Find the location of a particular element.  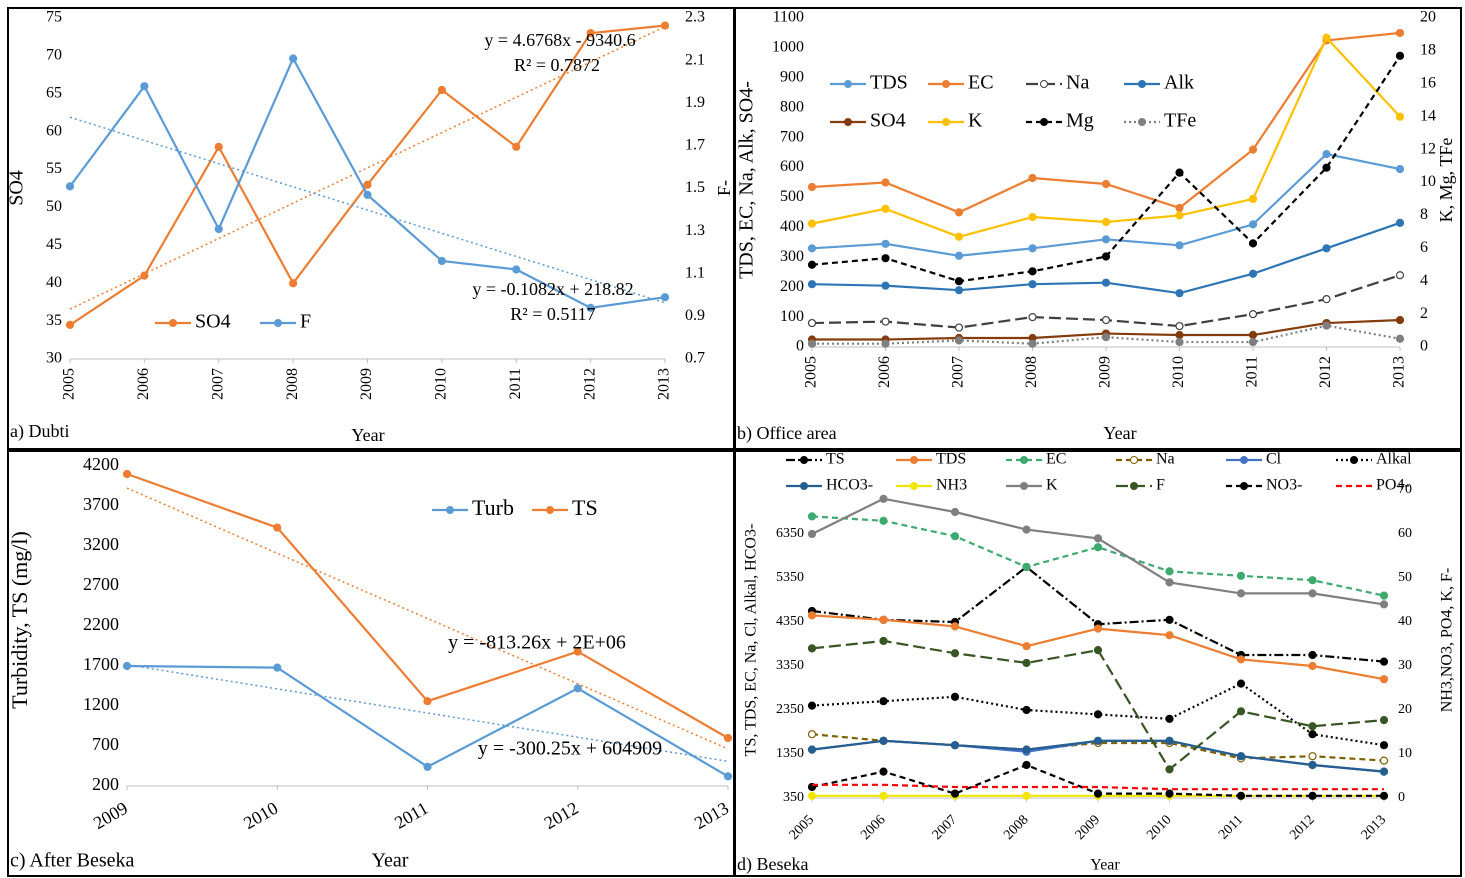

y-tick-label: 30 is located at coordinates (54, 358).